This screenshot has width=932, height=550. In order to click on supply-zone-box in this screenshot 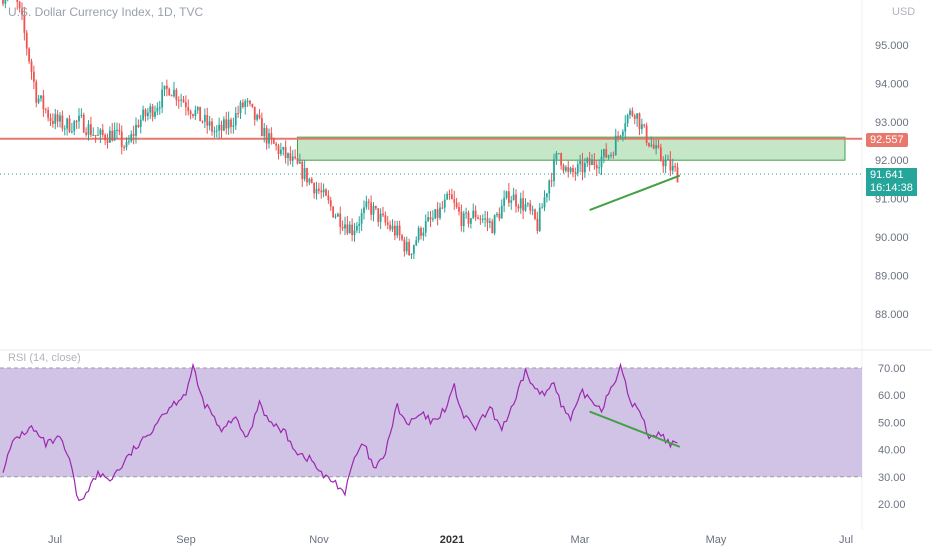, I will do `click(571, 148)`.